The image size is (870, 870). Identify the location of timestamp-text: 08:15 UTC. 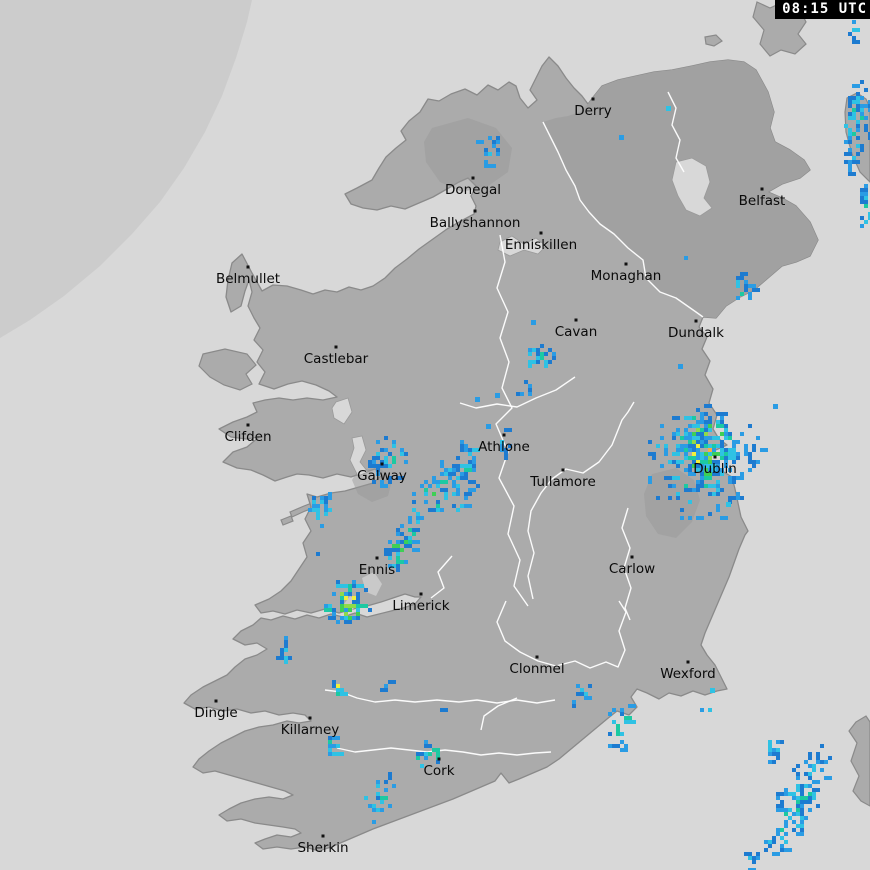
(824, 9).